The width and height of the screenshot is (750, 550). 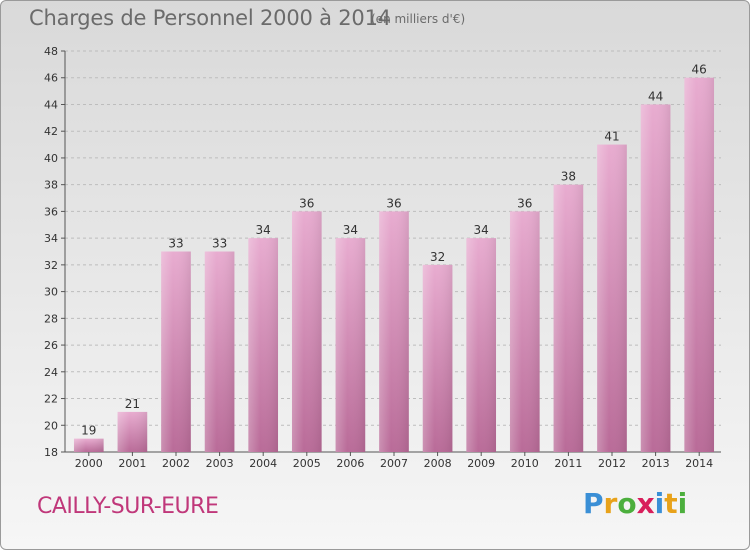 What do you see at coordinates (176, 463) in the screenshot?
I see `x-tick-label: 2002` at bounding box center [176, 463].